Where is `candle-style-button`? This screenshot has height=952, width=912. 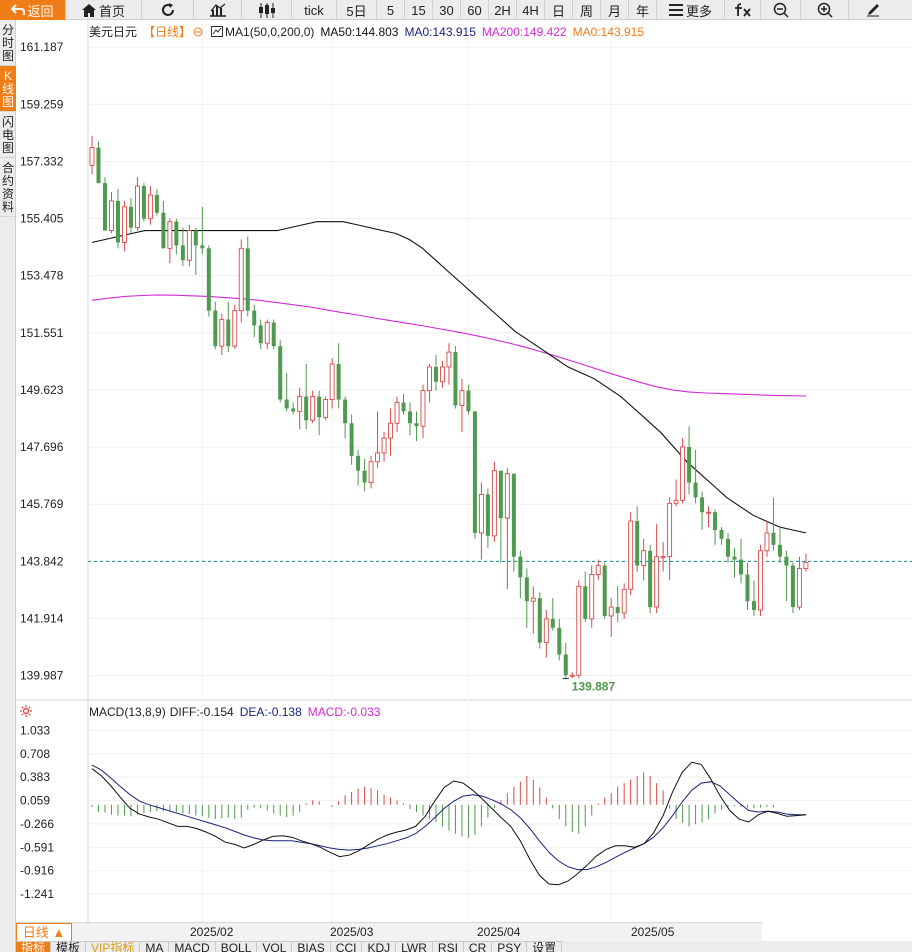
candle-style-button is located at coordinates (267, 10).